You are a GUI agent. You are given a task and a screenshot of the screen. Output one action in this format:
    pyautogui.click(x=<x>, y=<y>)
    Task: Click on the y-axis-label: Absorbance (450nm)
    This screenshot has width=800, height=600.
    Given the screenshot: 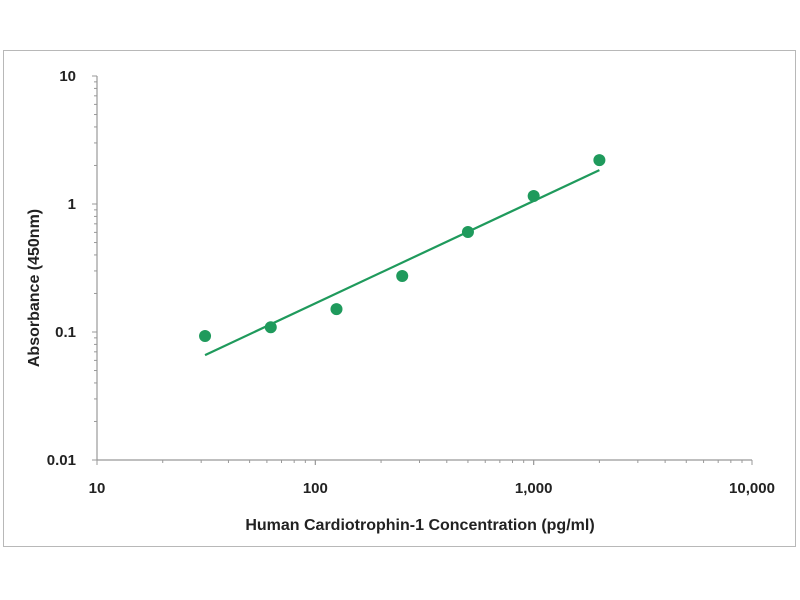 What is the action you would take?
    pyautogui.click(x=34, y=288)
    